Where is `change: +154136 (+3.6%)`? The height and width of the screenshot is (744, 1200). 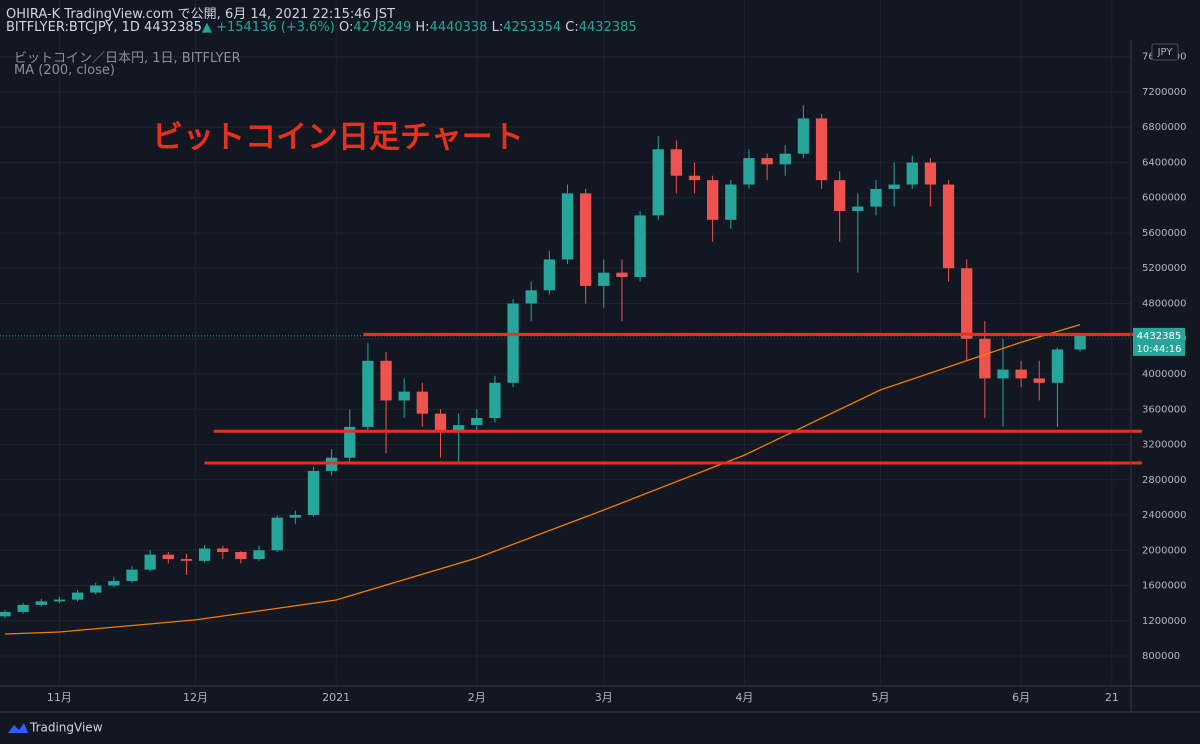
change: +154136 (+3.6%) is located at coordinates (275, 27).